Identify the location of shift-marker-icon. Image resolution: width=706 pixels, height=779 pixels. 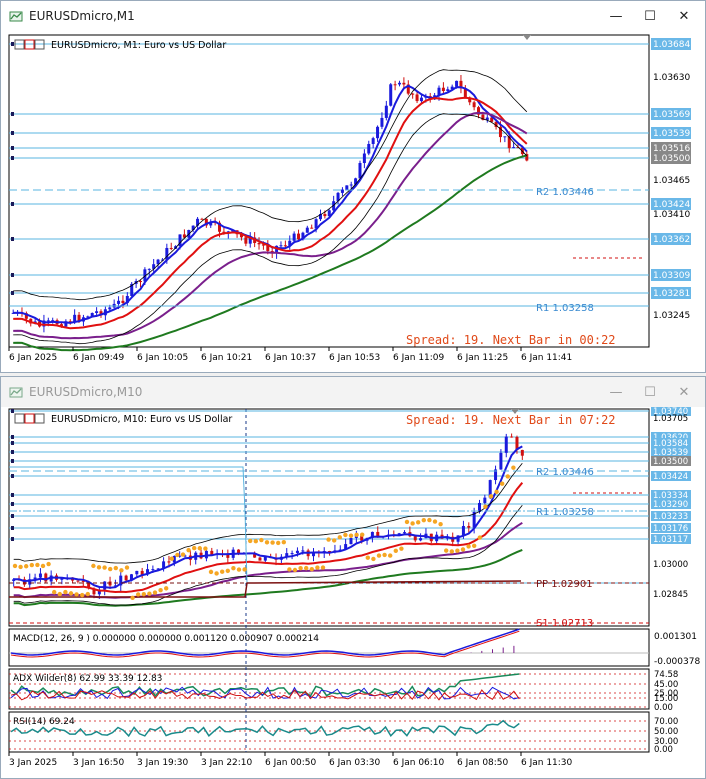
(515, 411).